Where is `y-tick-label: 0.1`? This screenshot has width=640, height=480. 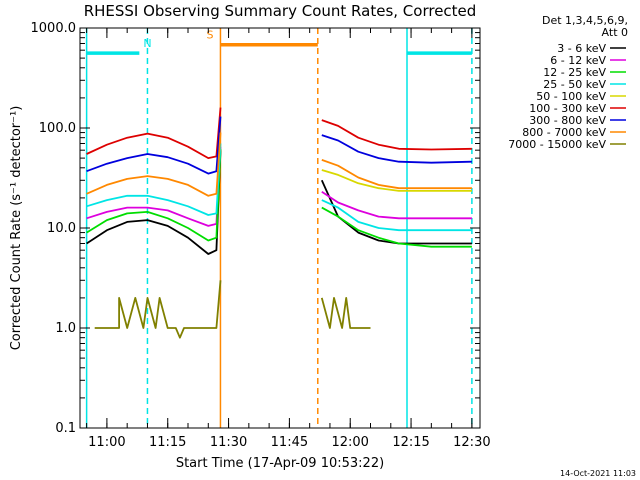
y-tick-label: 0.1 is located at coordinates (65, 428).